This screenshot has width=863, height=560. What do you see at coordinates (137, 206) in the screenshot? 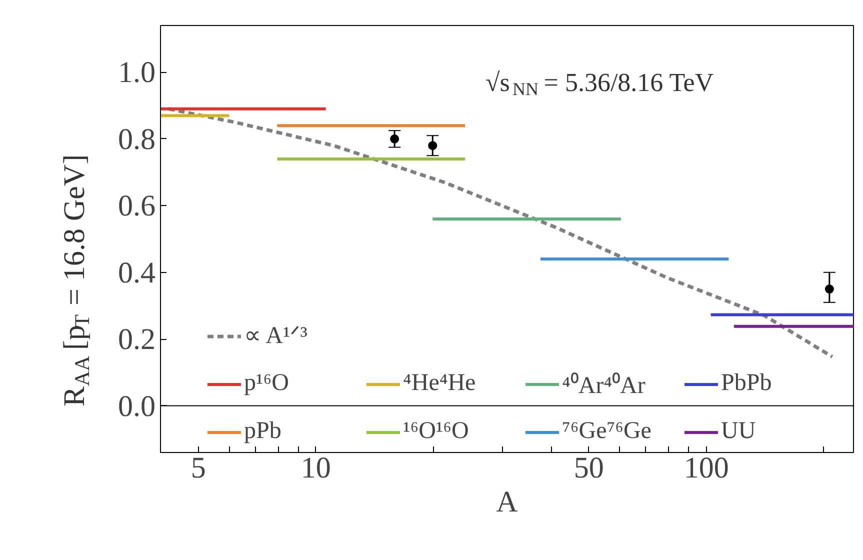
I see `y-tick-label: 0.6` at bounding box center [137, 206].